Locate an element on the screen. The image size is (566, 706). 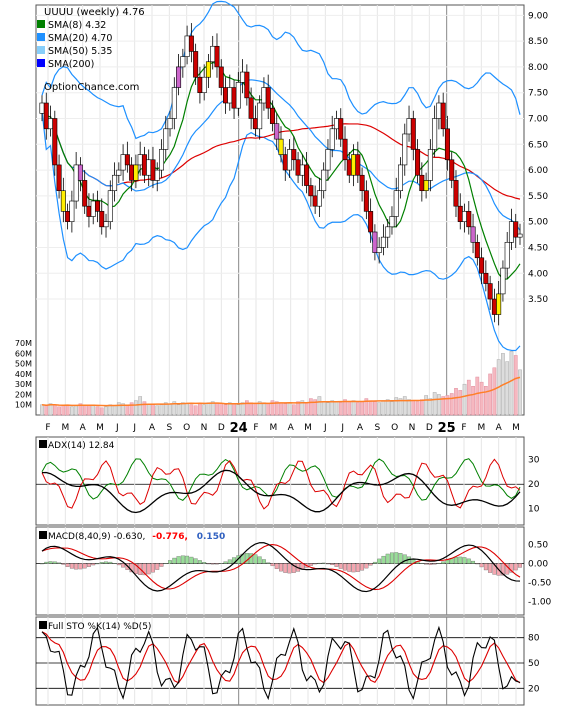
price-tick-label: 5.50 is located at coordinates (538, 197).